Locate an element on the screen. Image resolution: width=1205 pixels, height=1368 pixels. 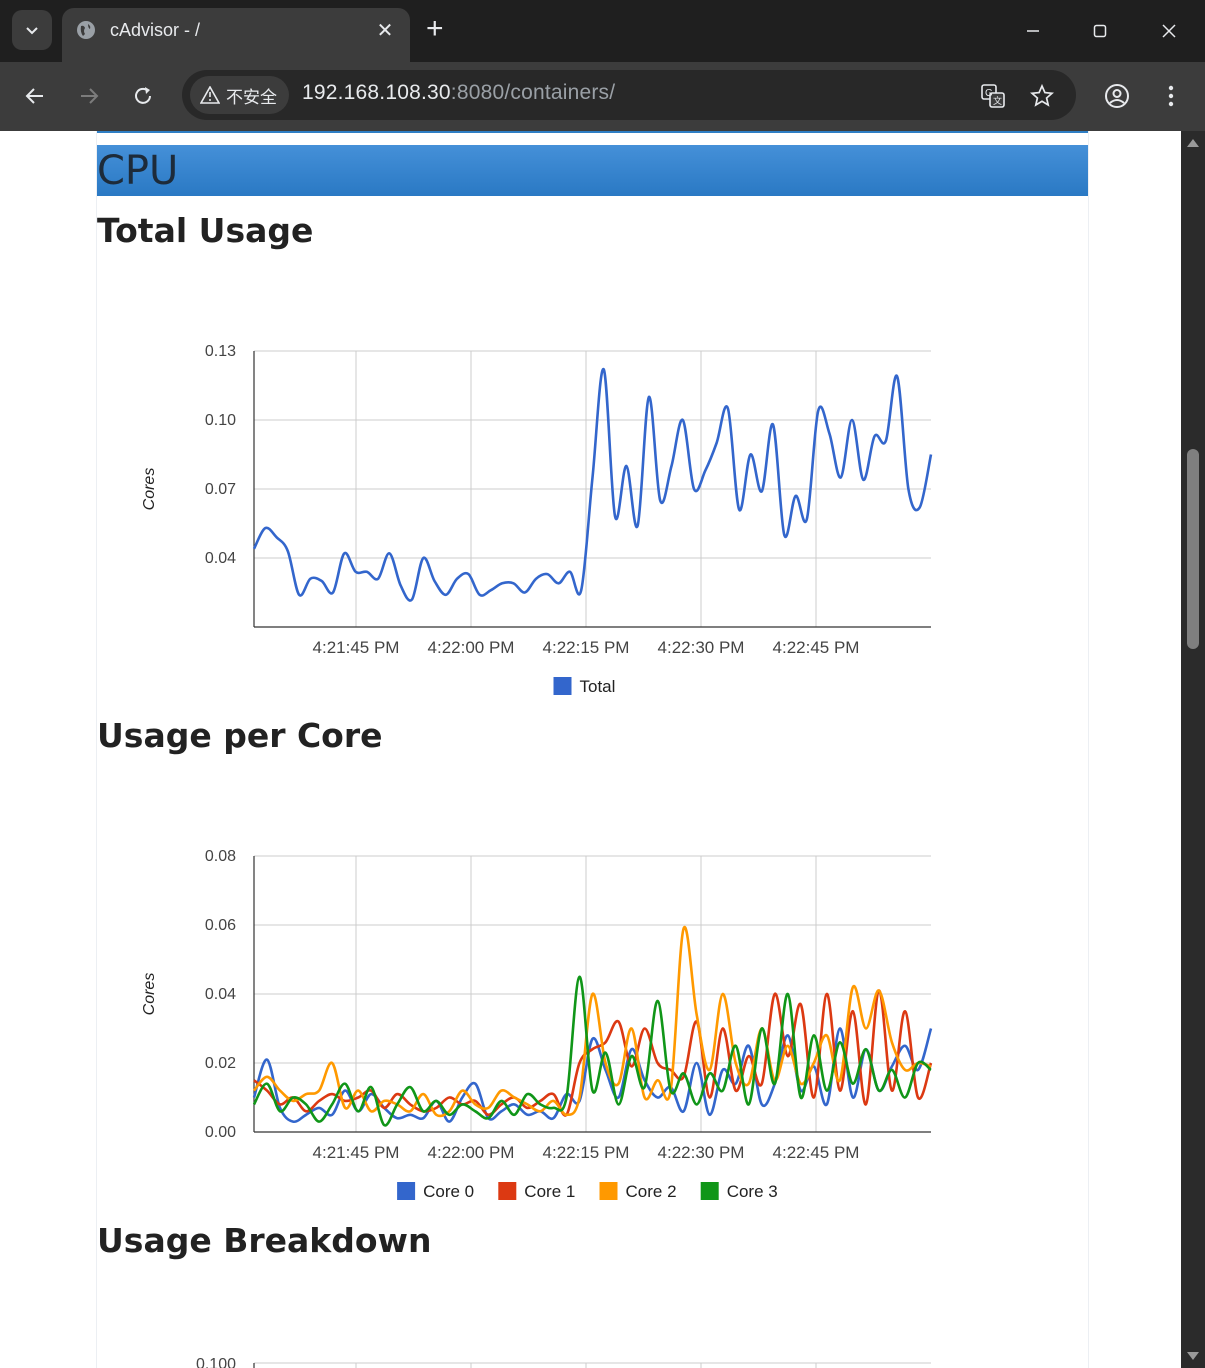
series-line-total is located at coordinates (592, 485).